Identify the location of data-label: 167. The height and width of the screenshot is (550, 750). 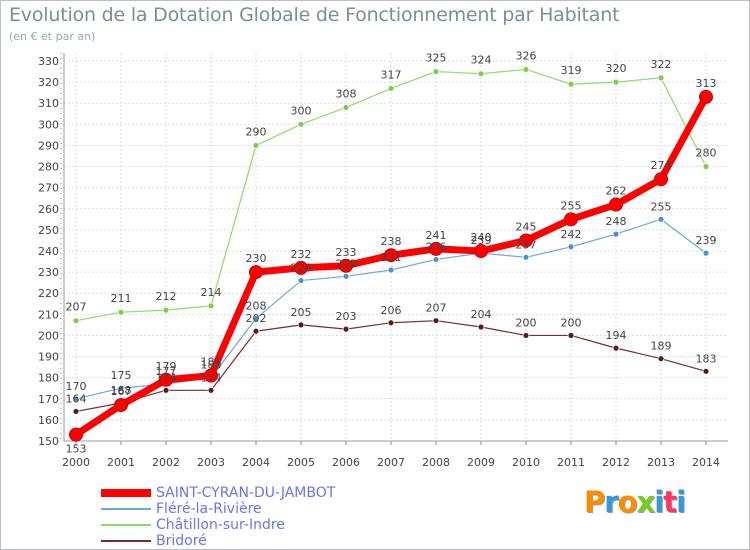
(121, 391).